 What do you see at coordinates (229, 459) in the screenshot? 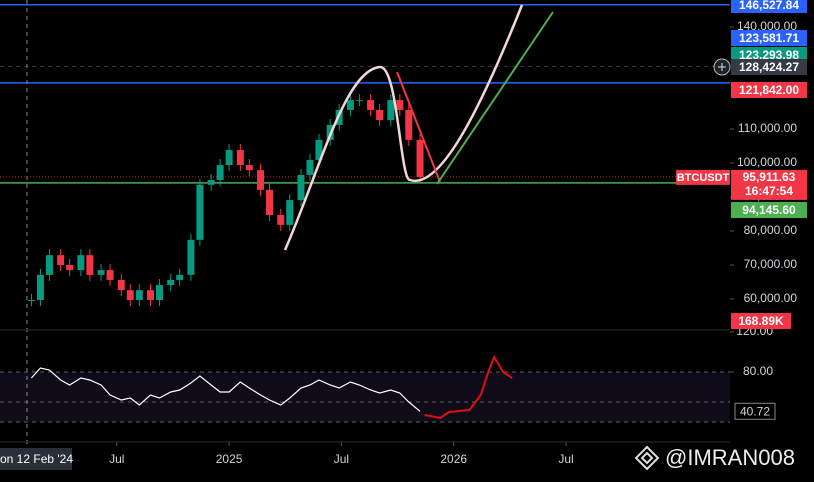
I see `x-tick-label: 2025` at bounding box center [229, 459].